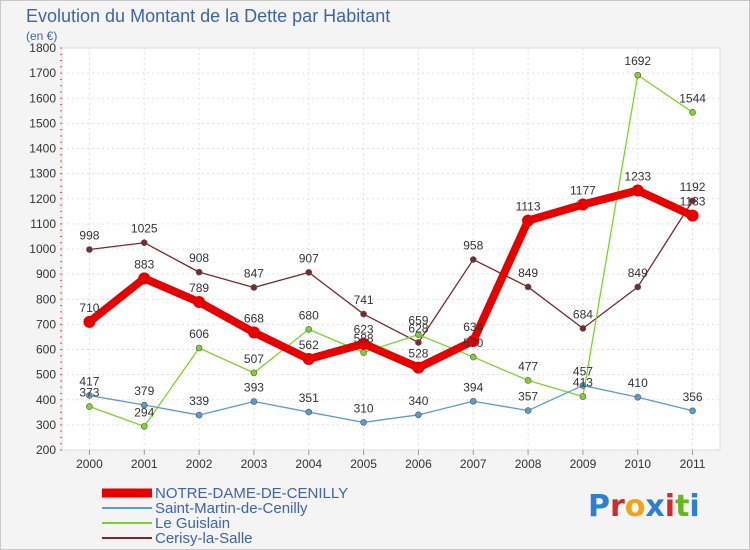  Describe the element at coordinates (46, 375) in the screenshot. I see `y-tick-label: 500` at that location.